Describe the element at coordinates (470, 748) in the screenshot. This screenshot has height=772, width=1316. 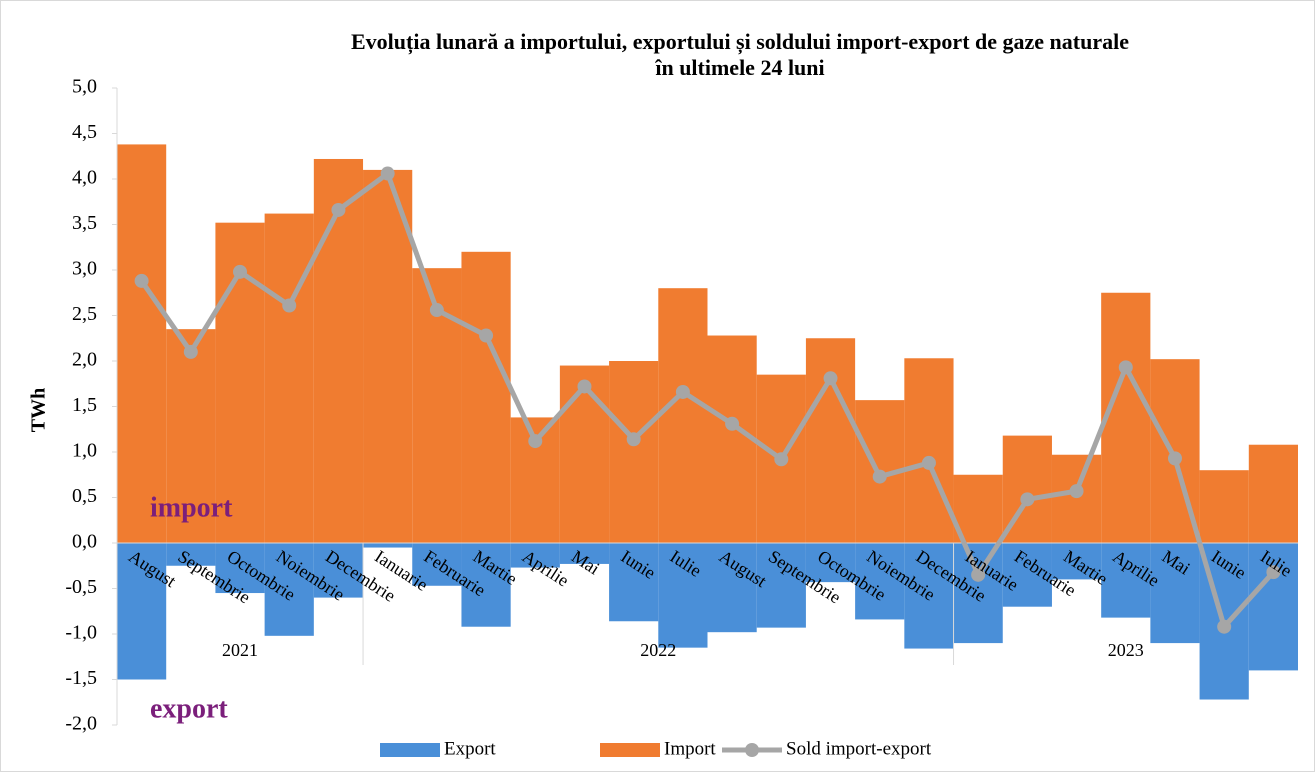
I see `legend-label: Export` at that location.